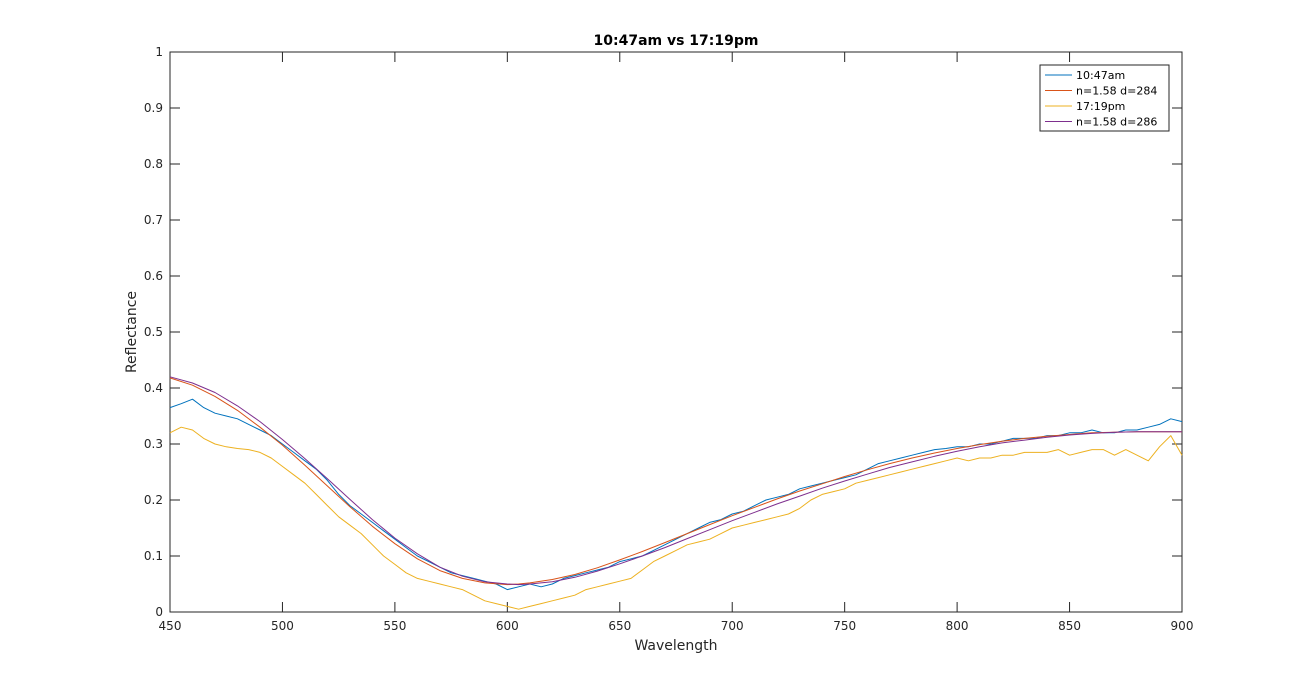 The width and height of the screenshot is (1307, 689). I want to click on x-tick-label: 500, so click(282, 626).